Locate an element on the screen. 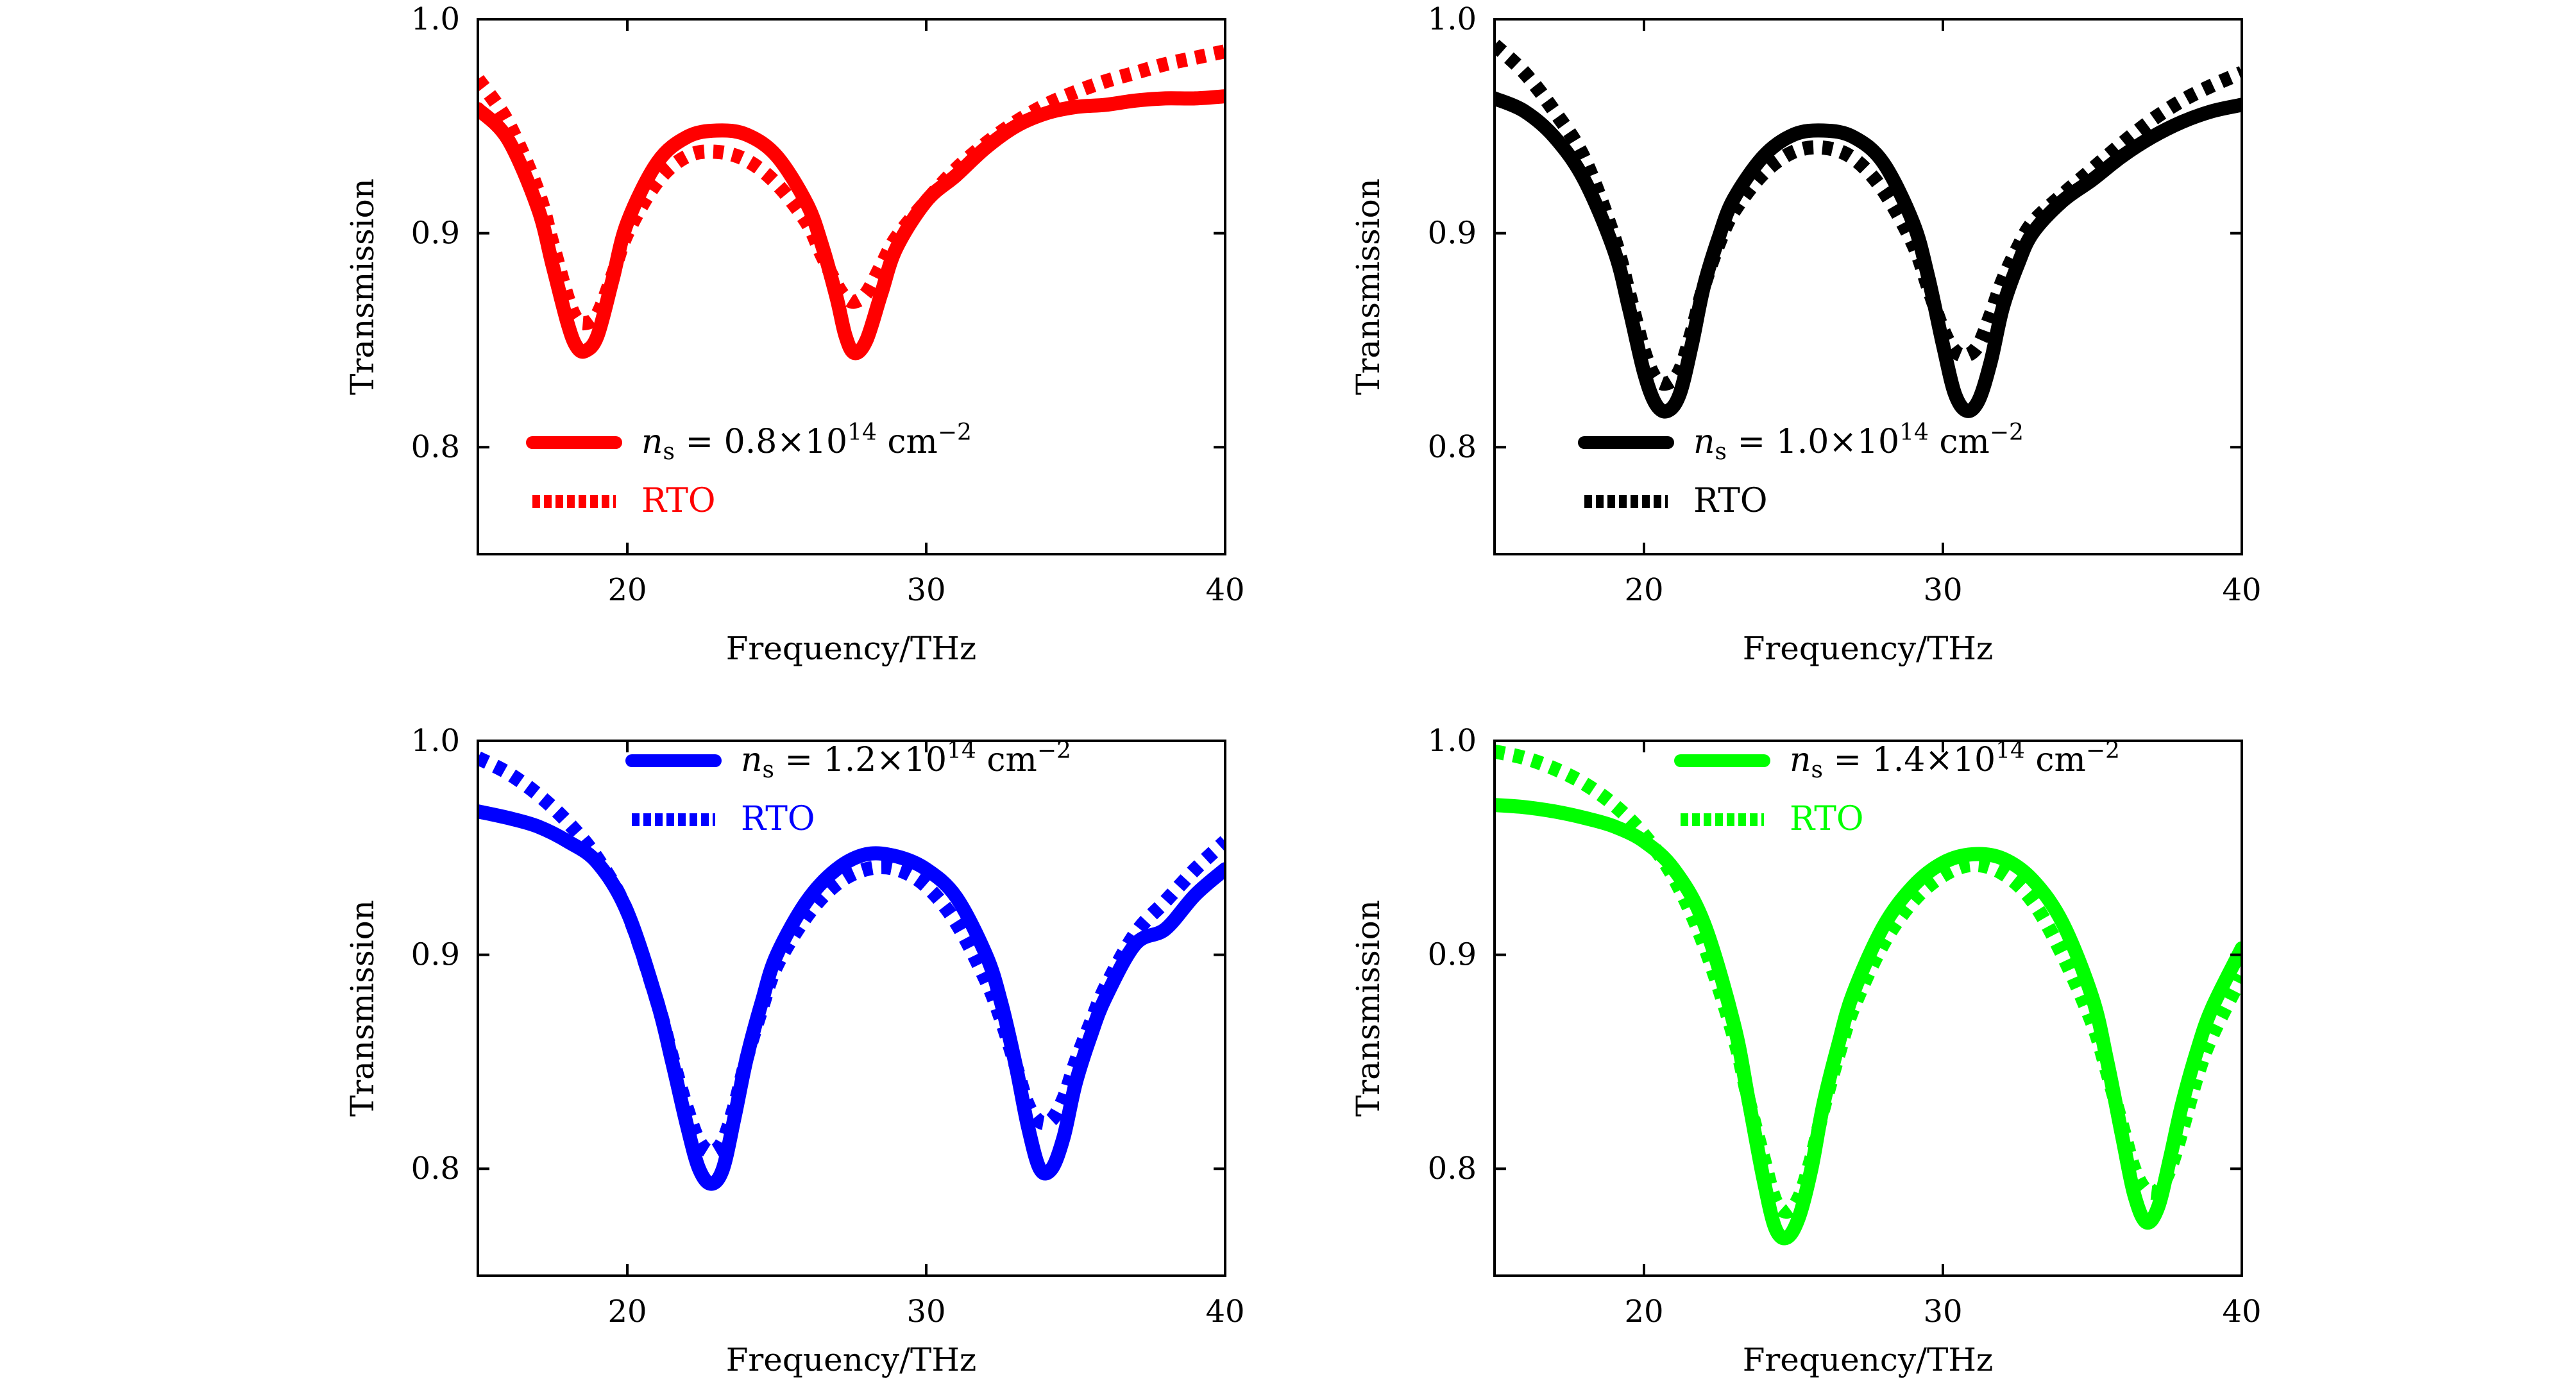 The height and width of the screenshot is (1379, 2576). legend-label: ns = 0.8×1014 cm−2 is located at coordinates (806, 442).